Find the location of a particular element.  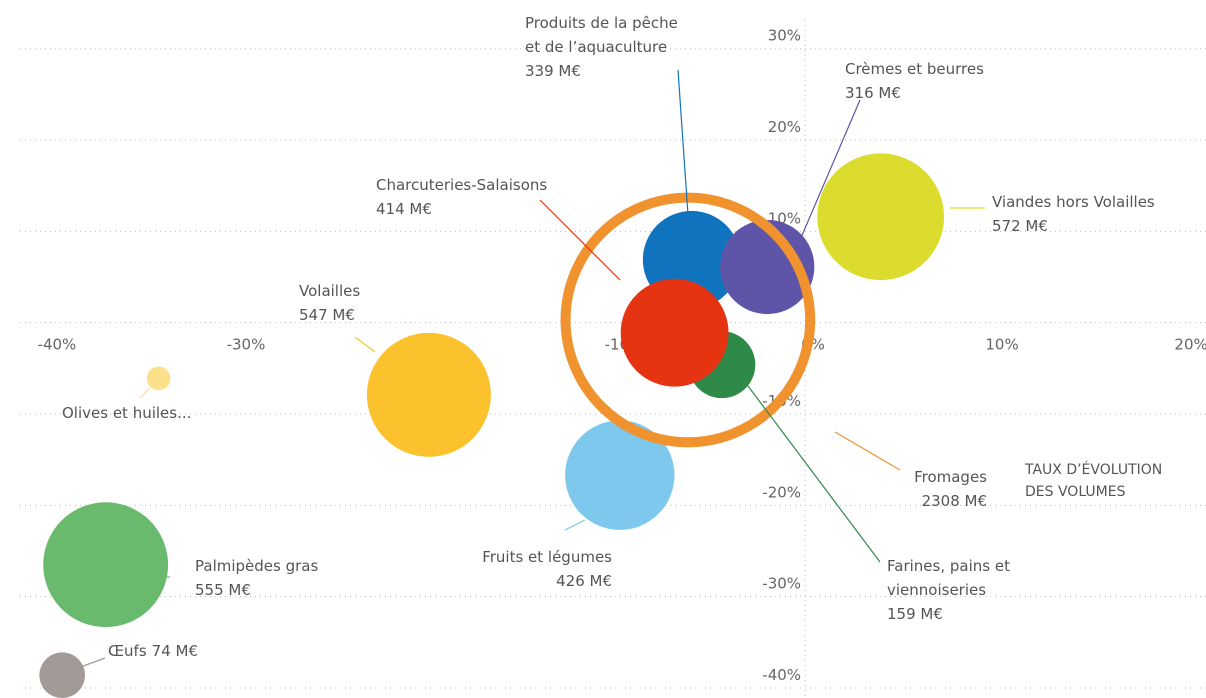

bubble-label: viennoiseries is located at coordinates (936, 590).